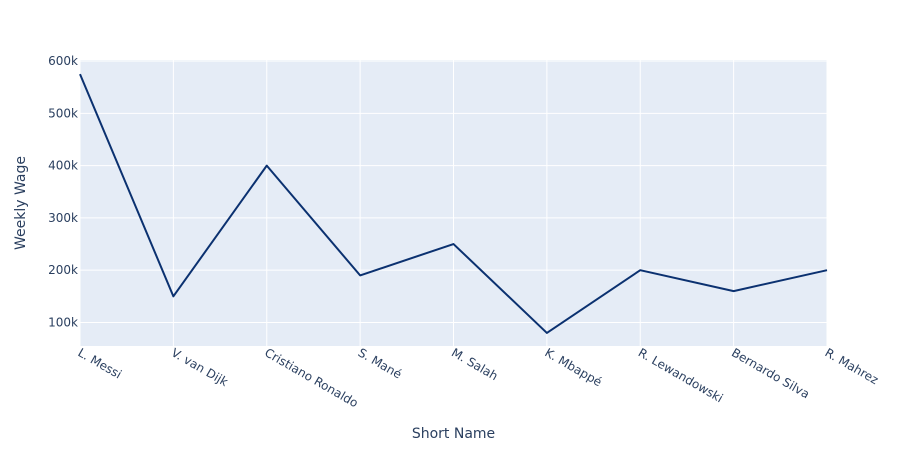  Describe the element at coordinates (63, 322) in the screenshot. I see `y-tick-label: 100k` at that location.